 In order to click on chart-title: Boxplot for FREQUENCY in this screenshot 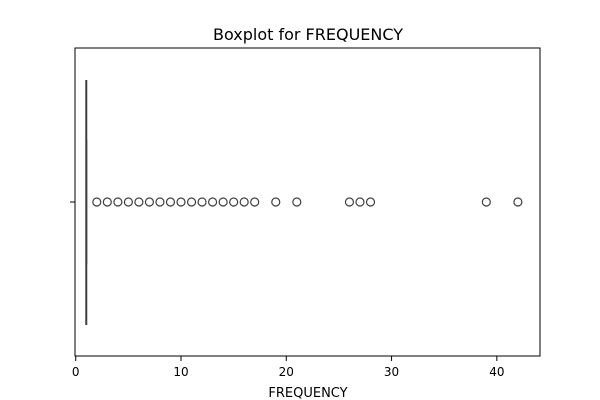, I will do `click(308, 34)`.